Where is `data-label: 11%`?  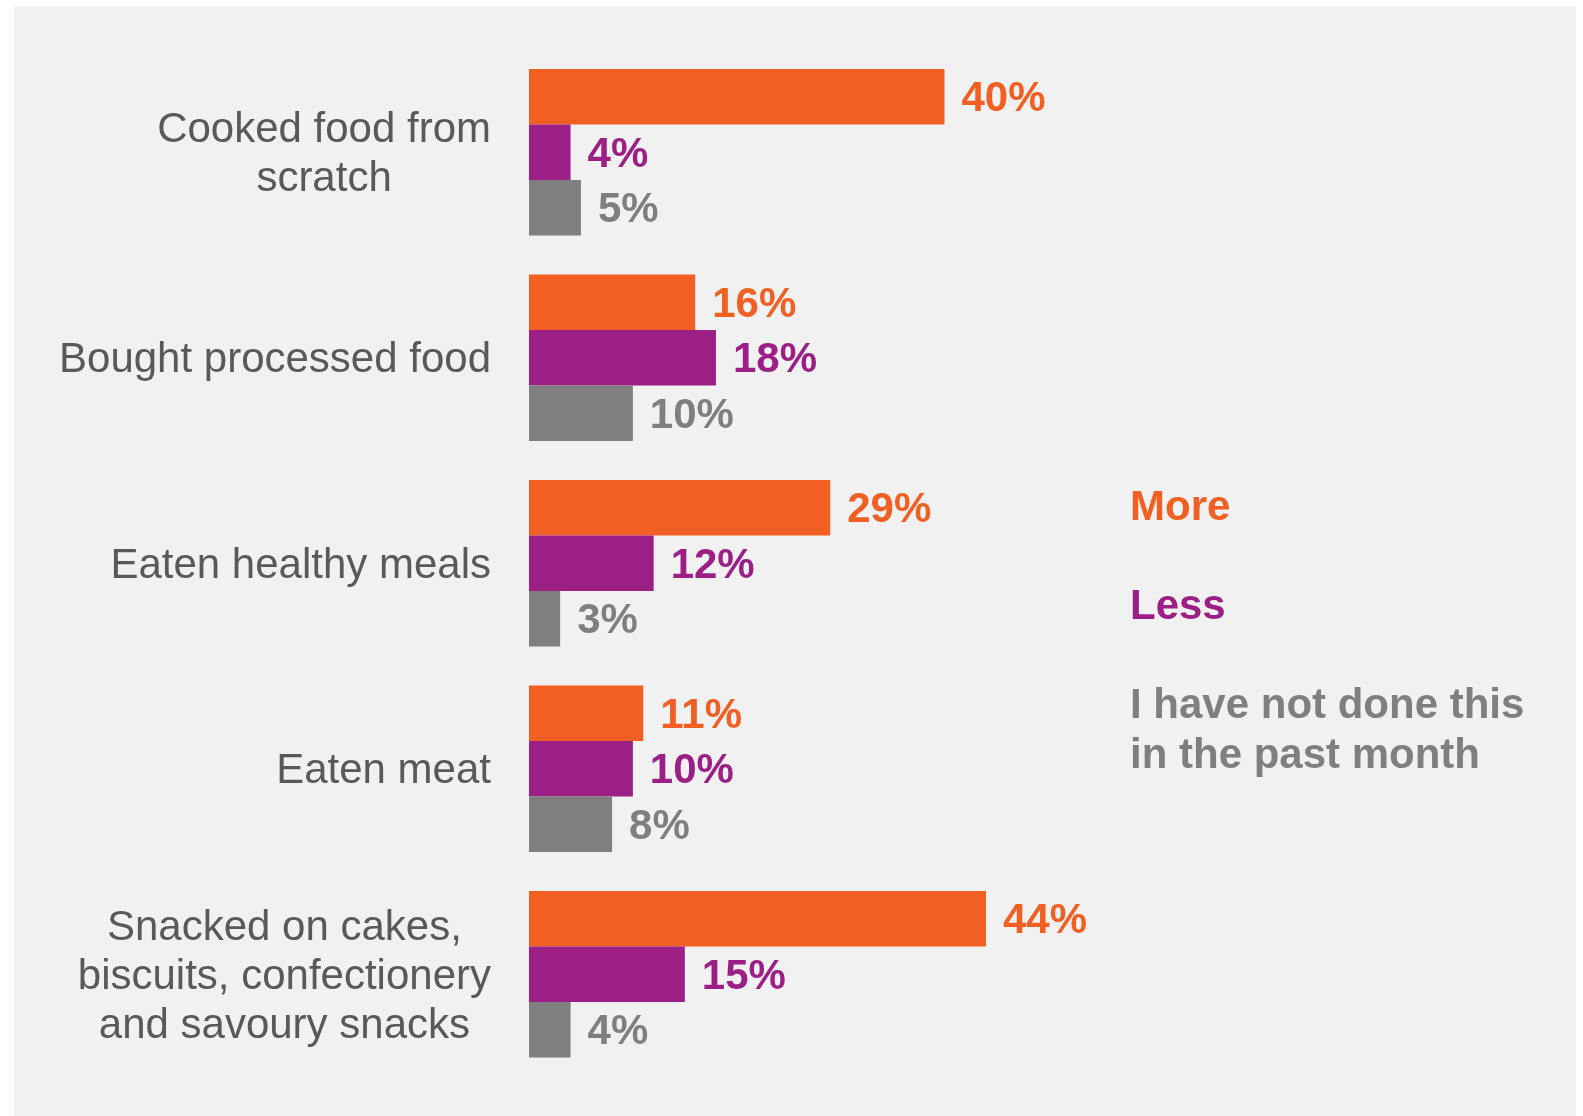
data-label: 11% is located at coordinates (701, 713).